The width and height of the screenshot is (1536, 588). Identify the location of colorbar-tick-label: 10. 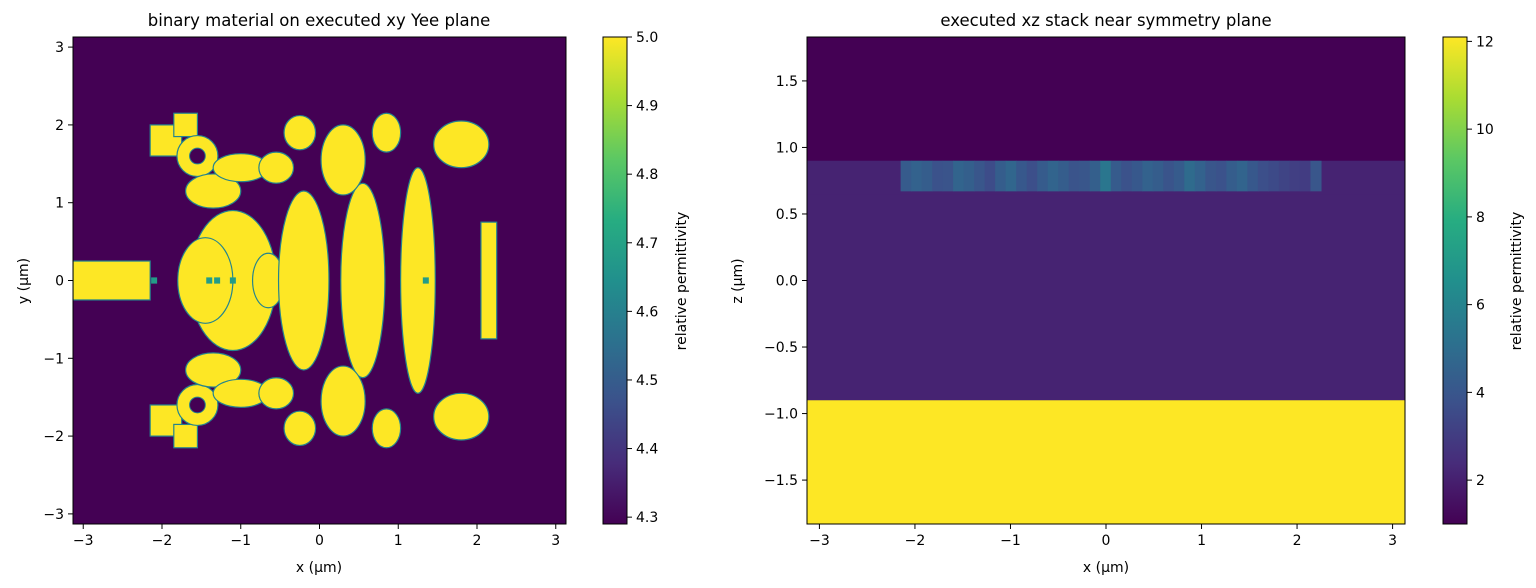
(1485, 130).